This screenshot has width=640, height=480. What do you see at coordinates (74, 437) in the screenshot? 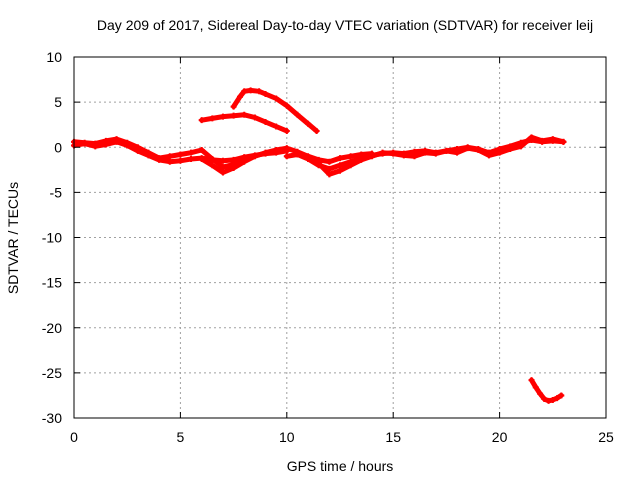
I see `x-tick-label: 0` at bounding box center [74, 437].